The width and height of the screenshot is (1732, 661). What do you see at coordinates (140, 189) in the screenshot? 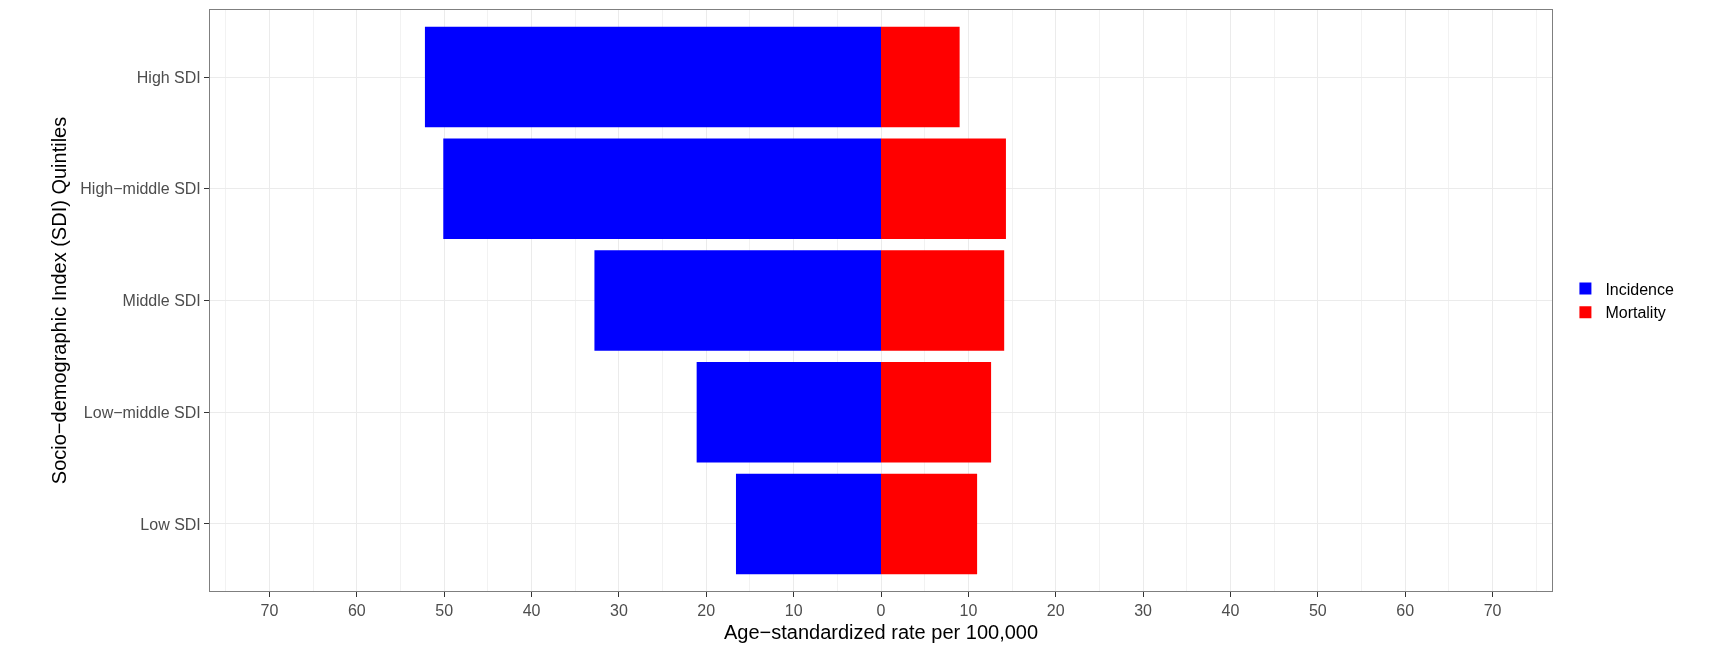
I see `y-tick-label: High−middle SDI` at bounding box center [140, 189].